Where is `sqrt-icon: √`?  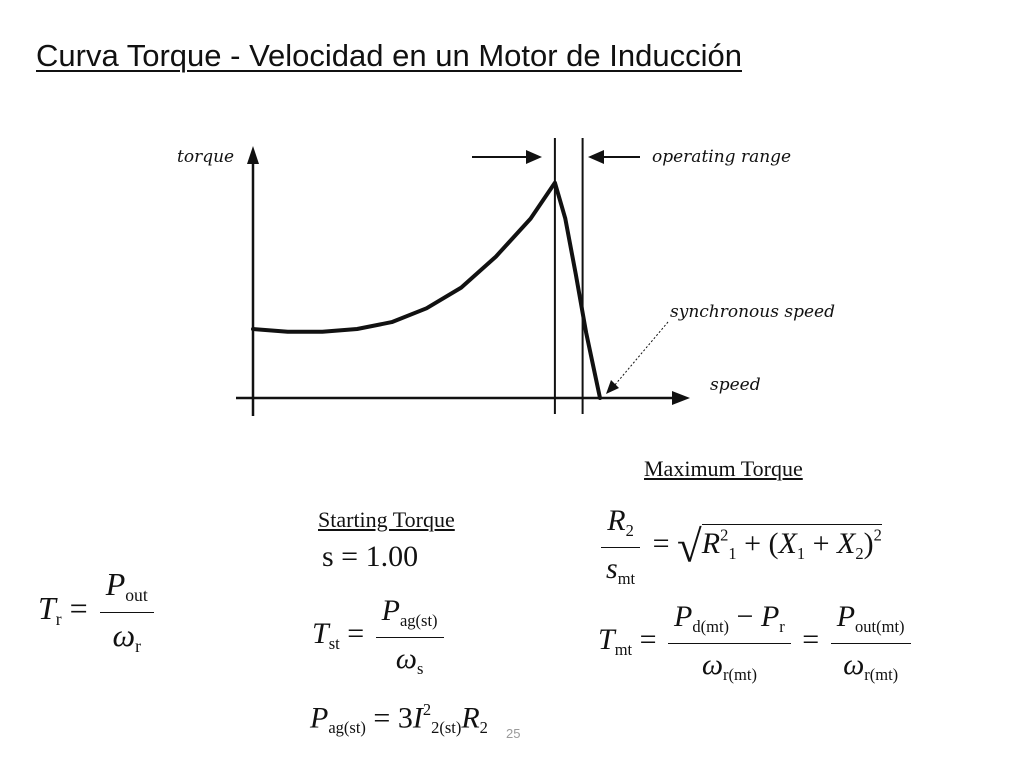
sqrt-icon: √ is located at coordinates (689, 546).